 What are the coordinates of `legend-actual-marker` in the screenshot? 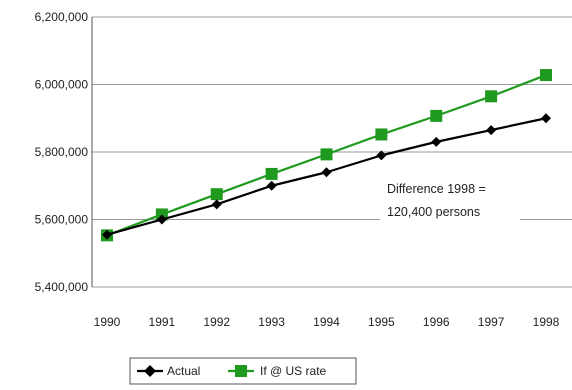 It's located at (150, 371).